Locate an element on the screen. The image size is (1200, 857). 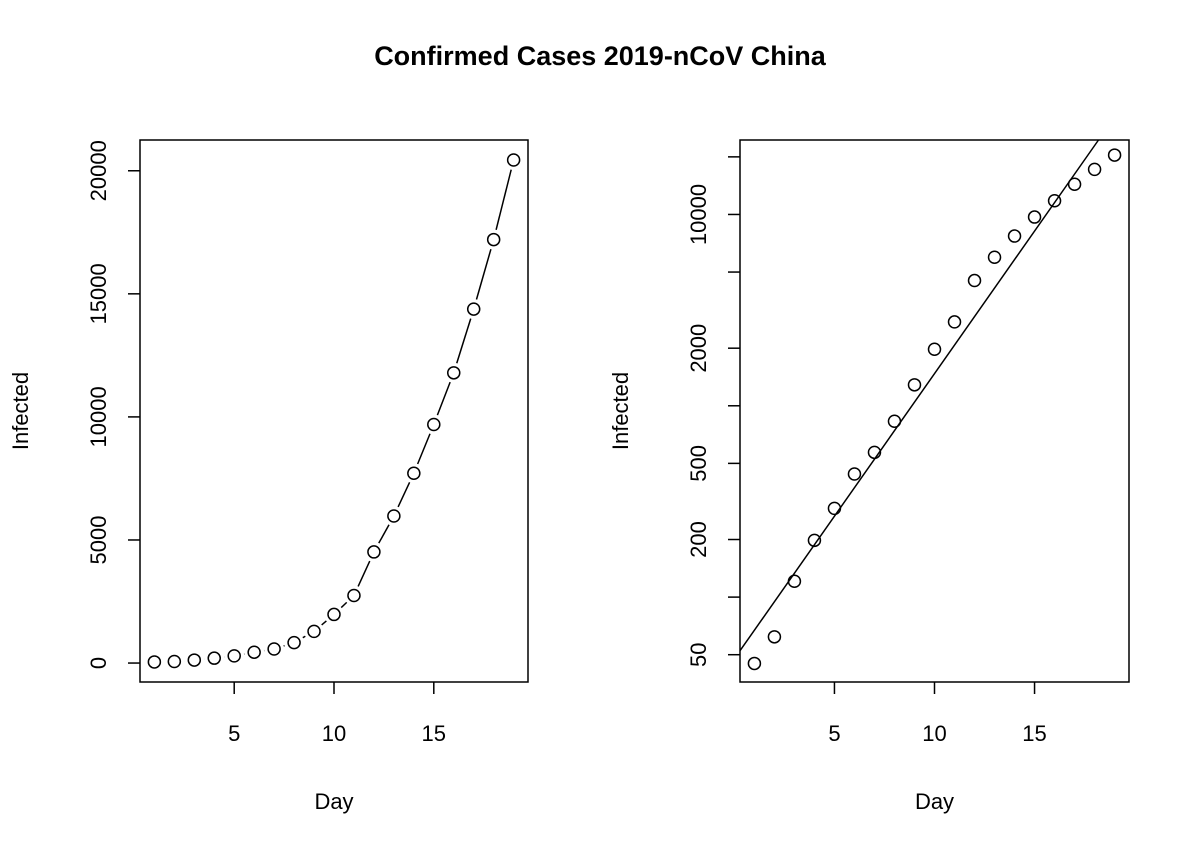
y-tick-label: 0 is located at coordinates (98, 663).